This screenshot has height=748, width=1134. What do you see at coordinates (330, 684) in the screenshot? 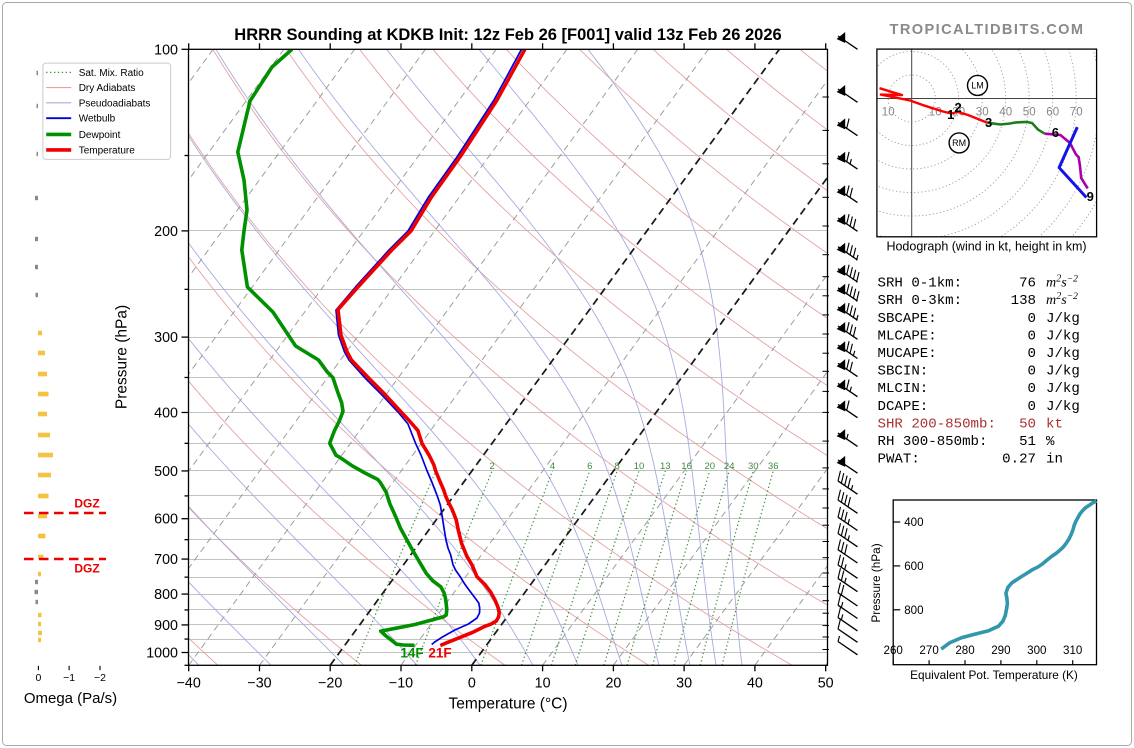
I see `svg-text: −20` at bounding box center [330, 684].